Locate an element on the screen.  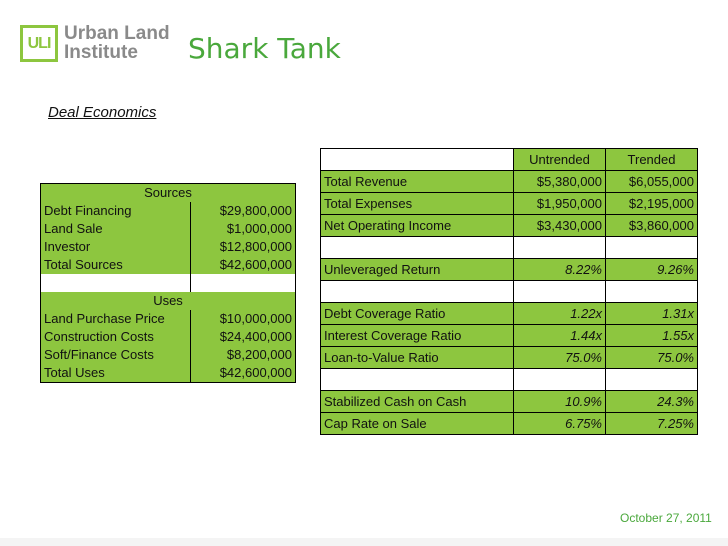
row-label: Unleveraged Return is located at coordinates (417, 269).